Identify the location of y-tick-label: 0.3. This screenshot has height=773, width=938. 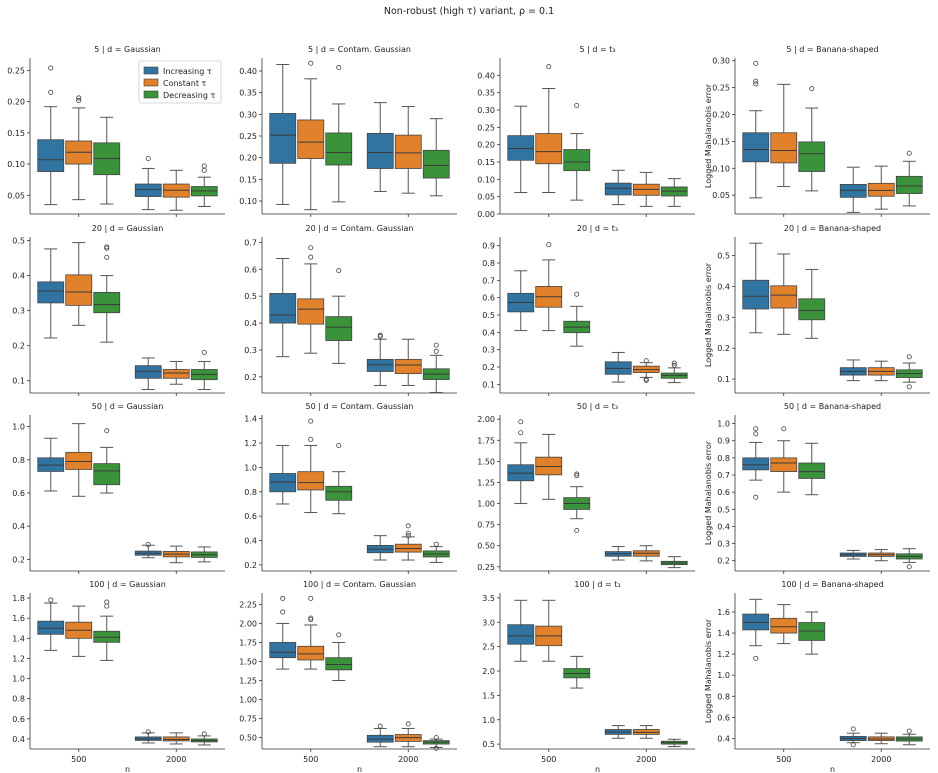
(723, 317).